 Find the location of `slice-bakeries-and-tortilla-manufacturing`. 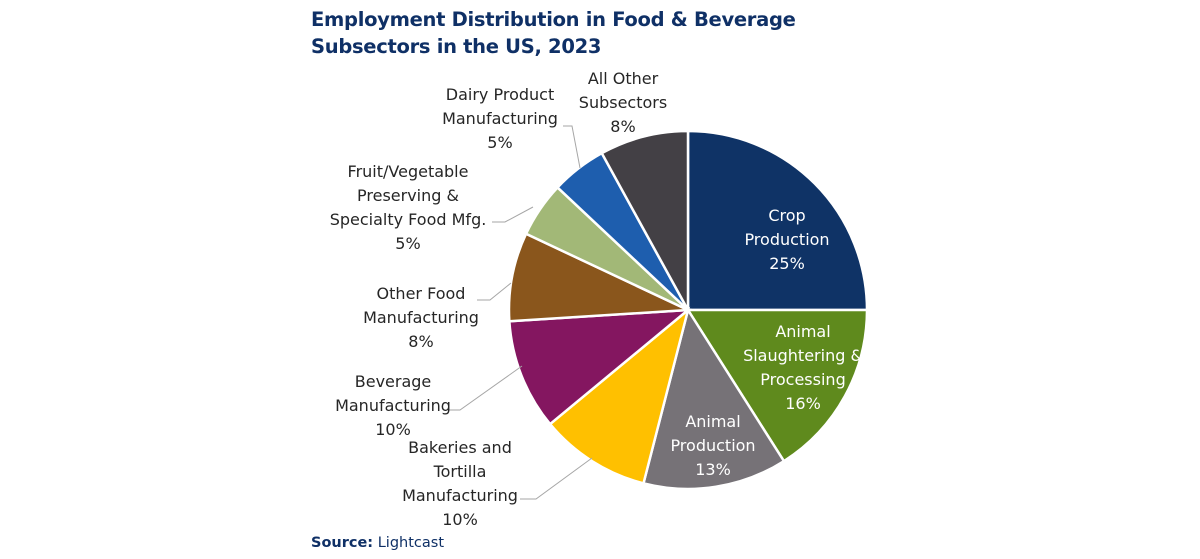

slice-bakeries-and-tortilla-manufacturing is located at coordinates (619, 395).